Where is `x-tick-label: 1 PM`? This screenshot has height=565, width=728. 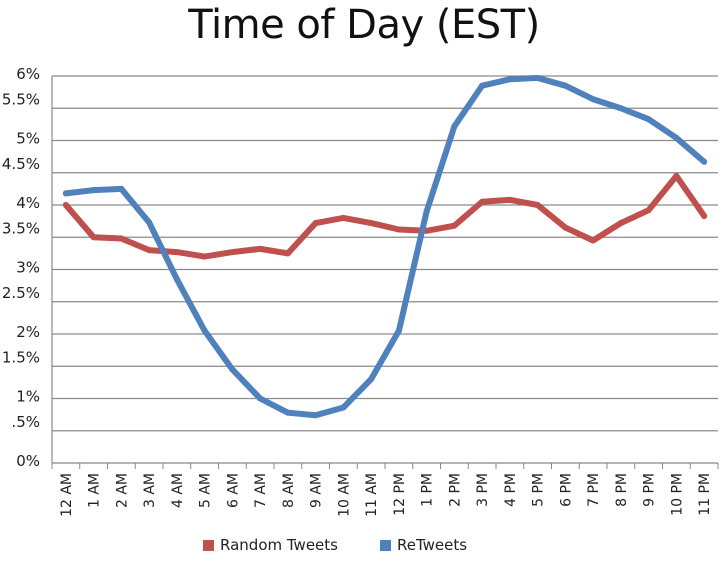 x-tick-label: 1 PM is located at coordinates (428, 490).